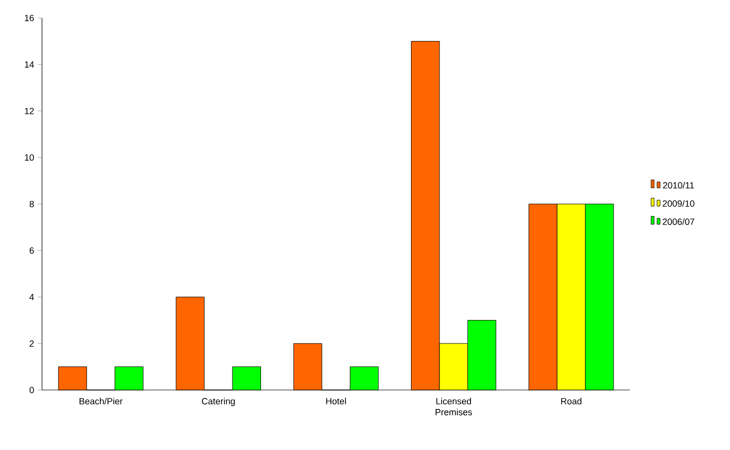 This screenshot has height=450, width=730. Describe the element at coordinates (571, 401) in the screenshot. I see `x-tick-label: Road` at that location.